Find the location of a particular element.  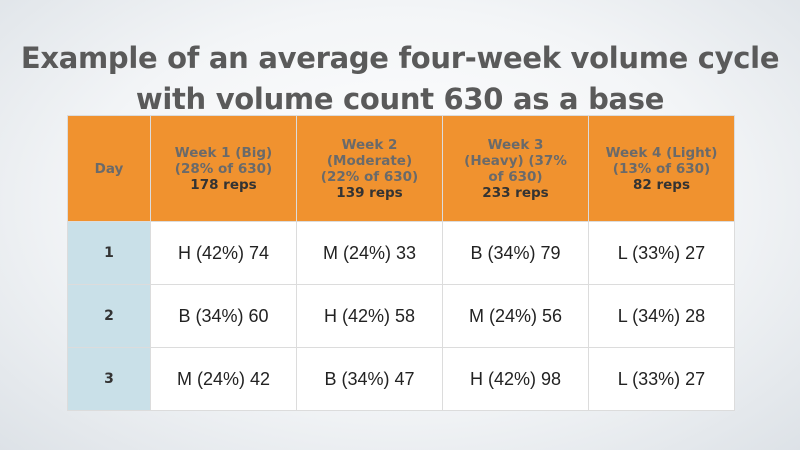

week-1-header: Week 1 (Big) (28% of 630) 178 reps is located at coordinates (223, 168).